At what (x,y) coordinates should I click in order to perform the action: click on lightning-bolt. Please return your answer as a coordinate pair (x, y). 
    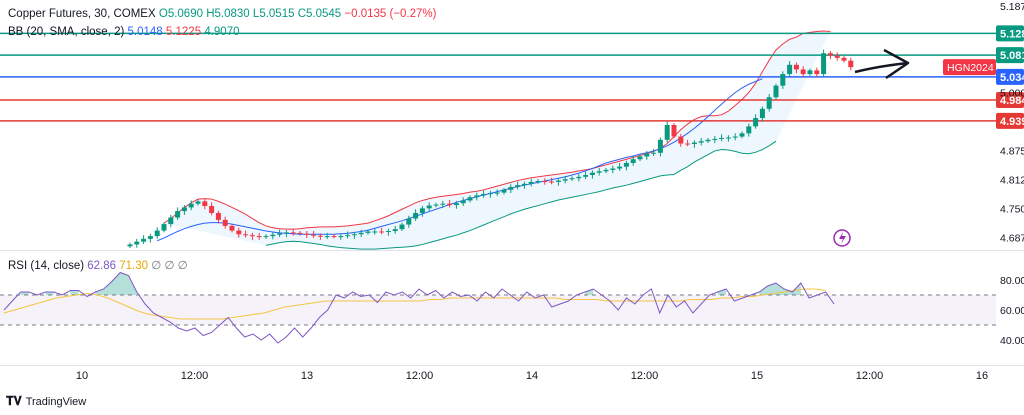
    Looking at the image, I should click on (842, 238).